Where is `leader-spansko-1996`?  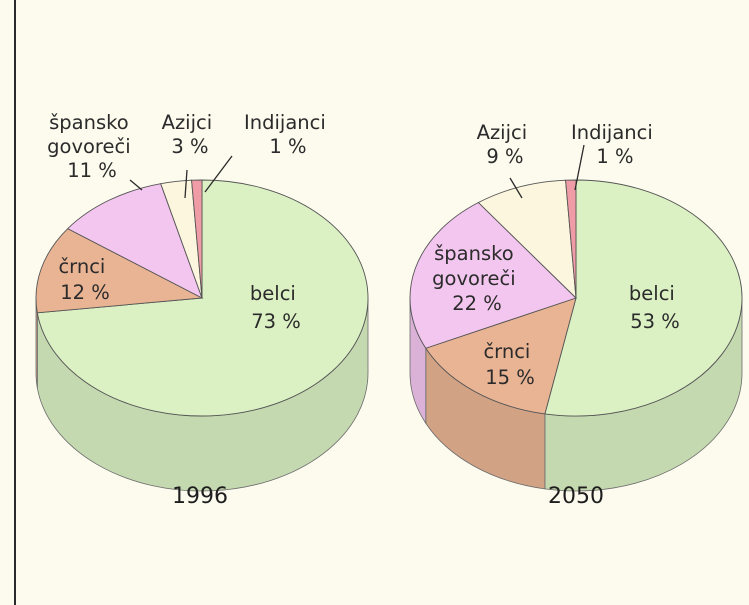
leader-spansko-1996 is located at coordinates (136, 185).